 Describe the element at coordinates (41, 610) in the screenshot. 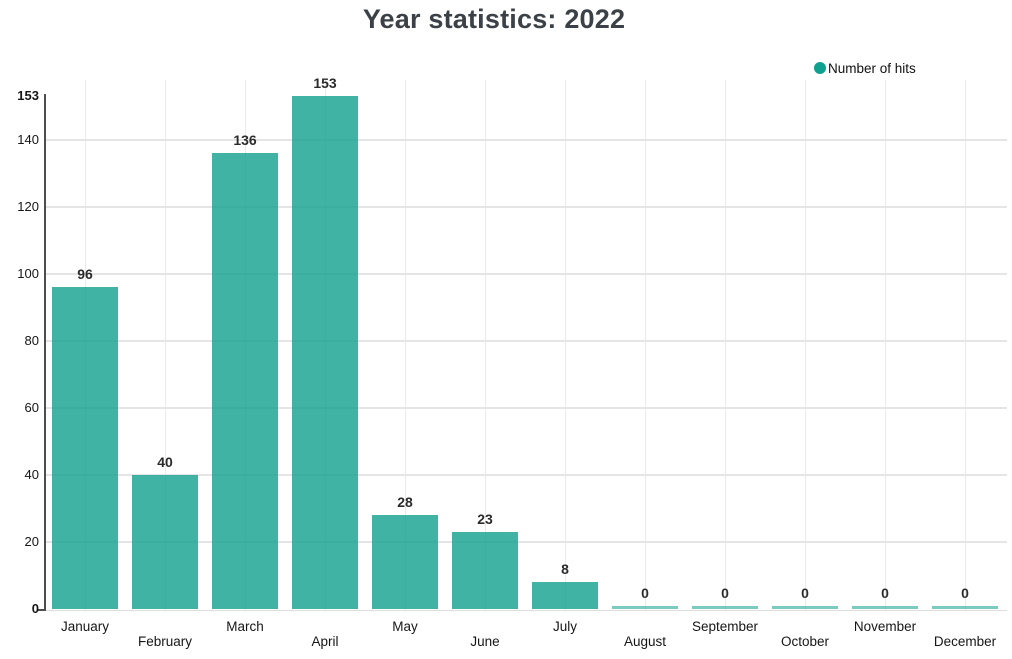

I see `y-axis-zero-tick` at that location.